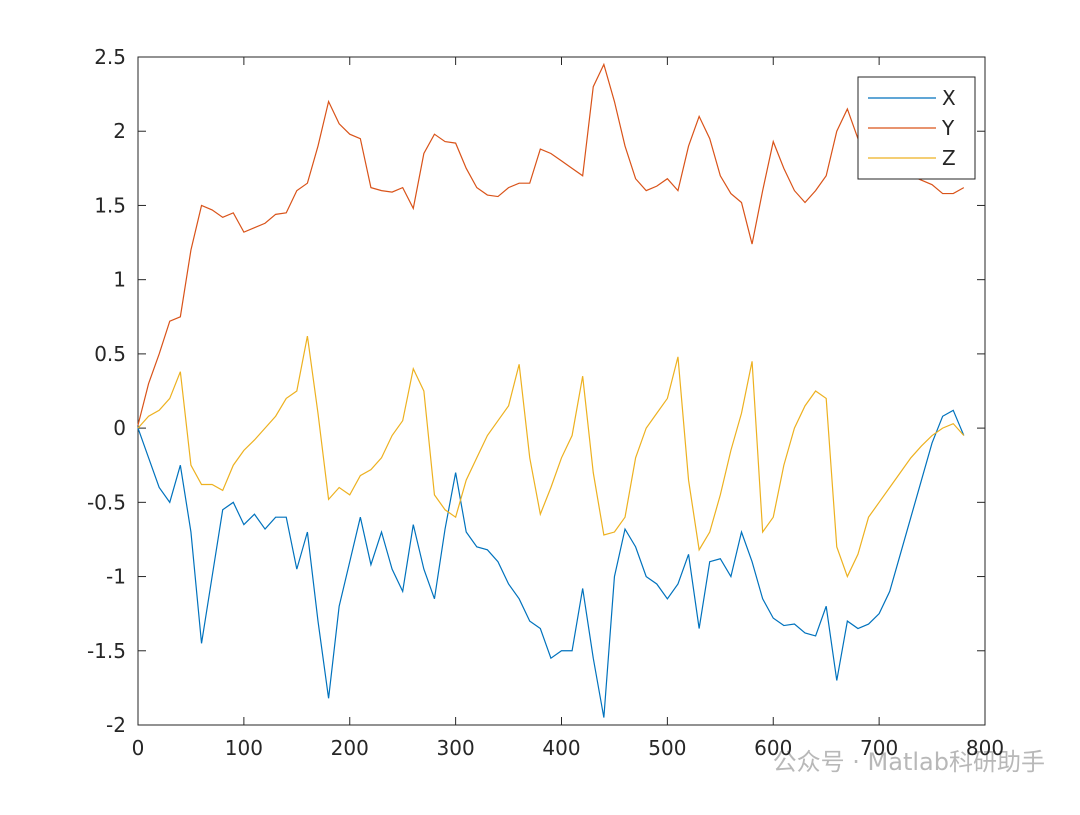 The height and width of the screenshot is (815, 1080). What do you see at coordinates (110, 57) in the screenshot?
I see `y-tick-label: 2.5` at bounding box center [110, 57].